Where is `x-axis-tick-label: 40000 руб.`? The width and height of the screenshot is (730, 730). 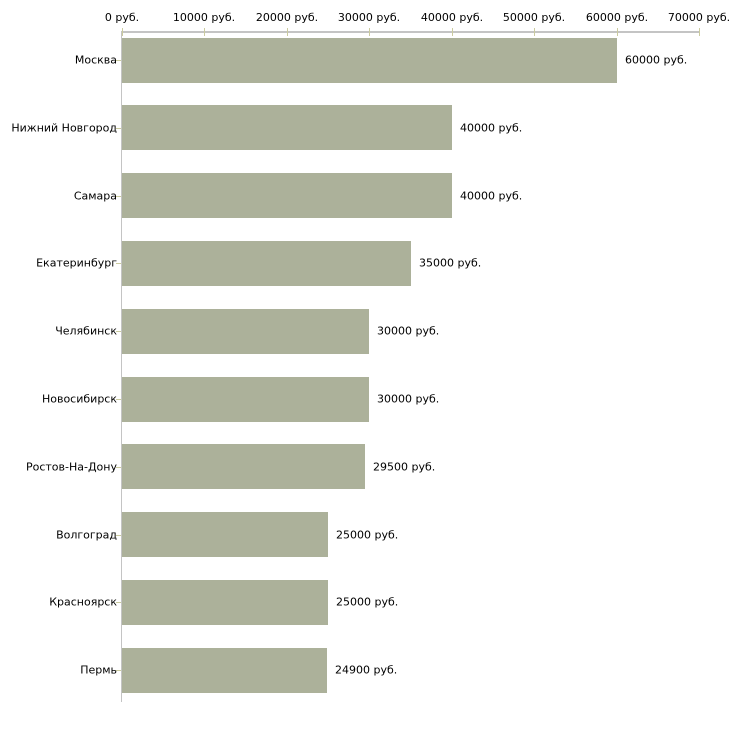
x-axis-tick-label: 40000 руб. is located at coordinates (452, 17).